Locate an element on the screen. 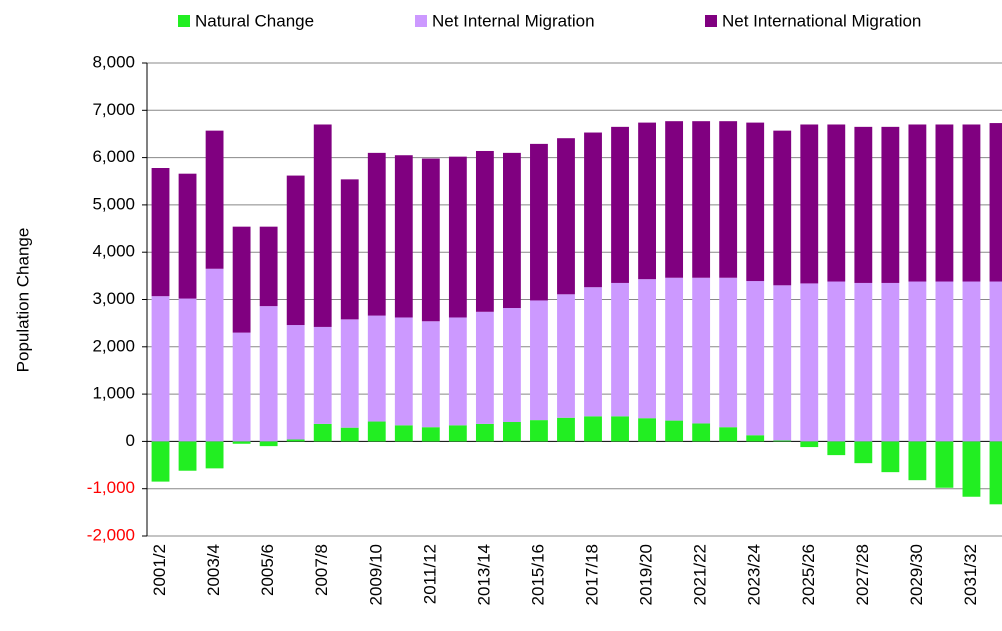 The width and height of the screenshot is (1002, 631). y-tick-label: 3,000 is located at coordinates (113, 298).